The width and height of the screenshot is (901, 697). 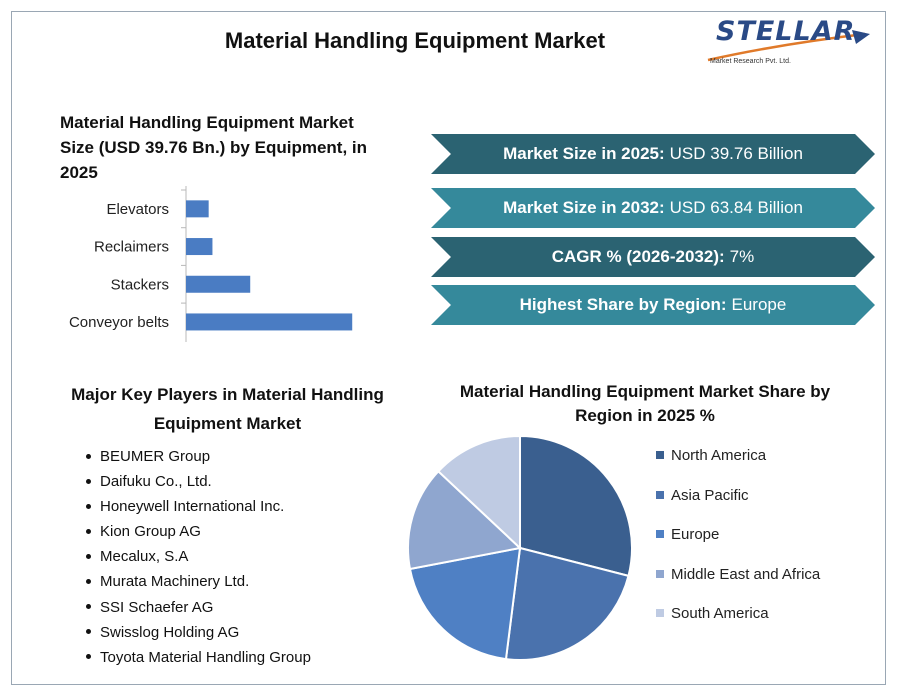 What do you see at coordinates (736, 207) in the screenshot?
I see `banner-value: USD 63.84 Billion` at bounding box center [736, 207].